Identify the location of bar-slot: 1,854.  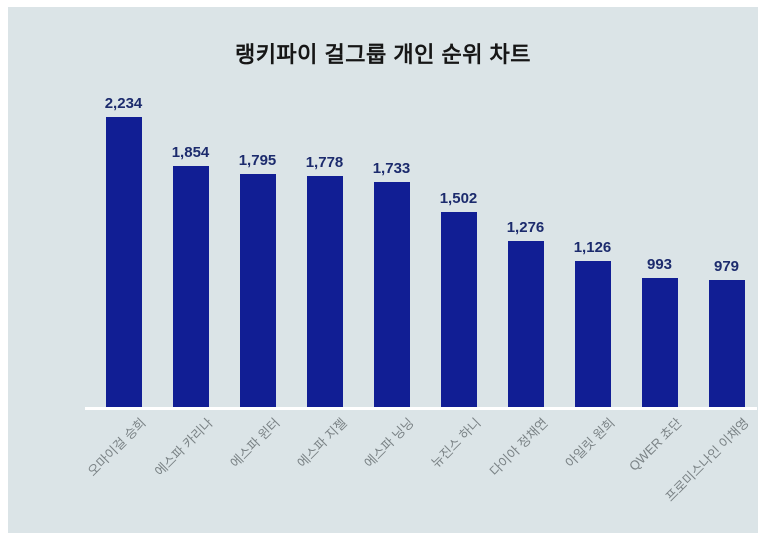
(190, 275).